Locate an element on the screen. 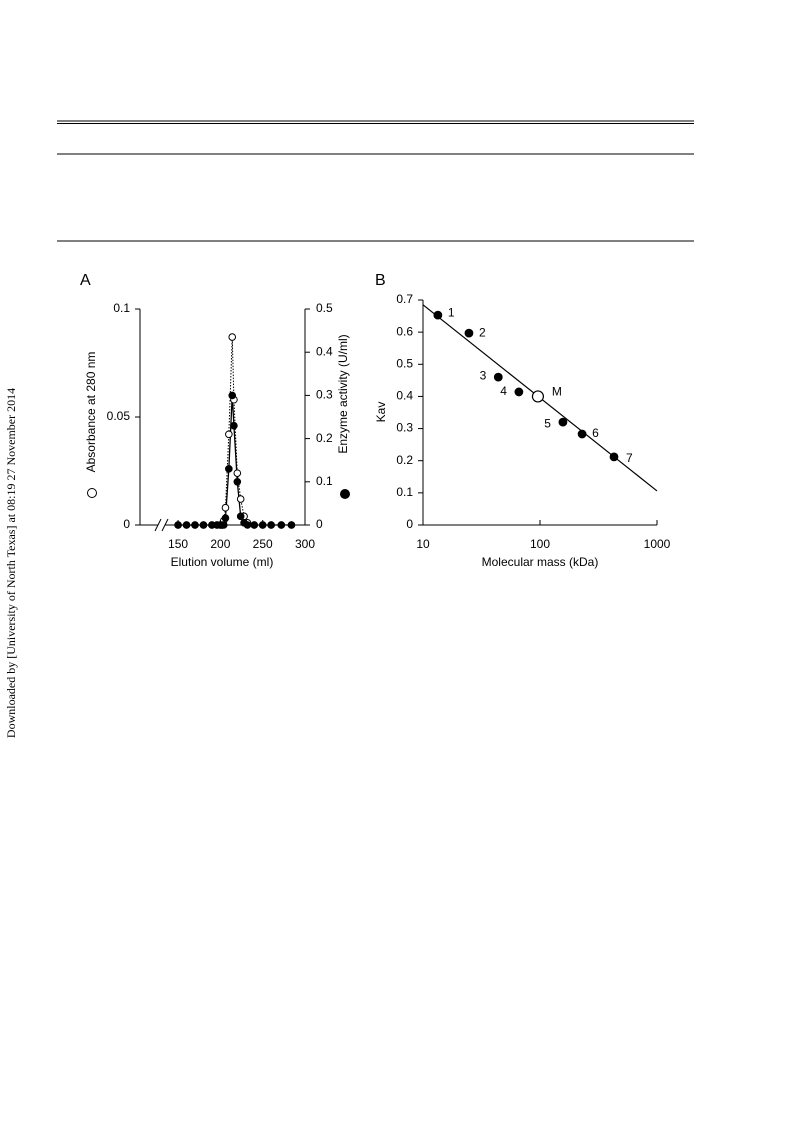  y2-tick-label: 0.1 is located at coordinates (324, 481).